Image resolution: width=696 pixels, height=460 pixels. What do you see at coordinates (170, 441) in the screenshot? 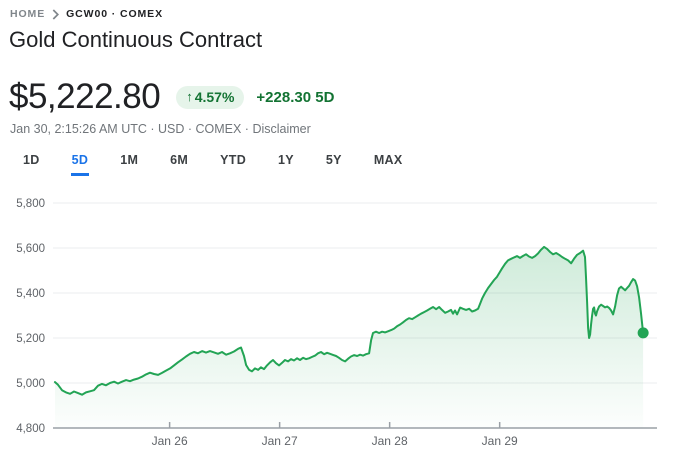
I see `x-axis-label: Jan 26` at bounding box center [170, 441].